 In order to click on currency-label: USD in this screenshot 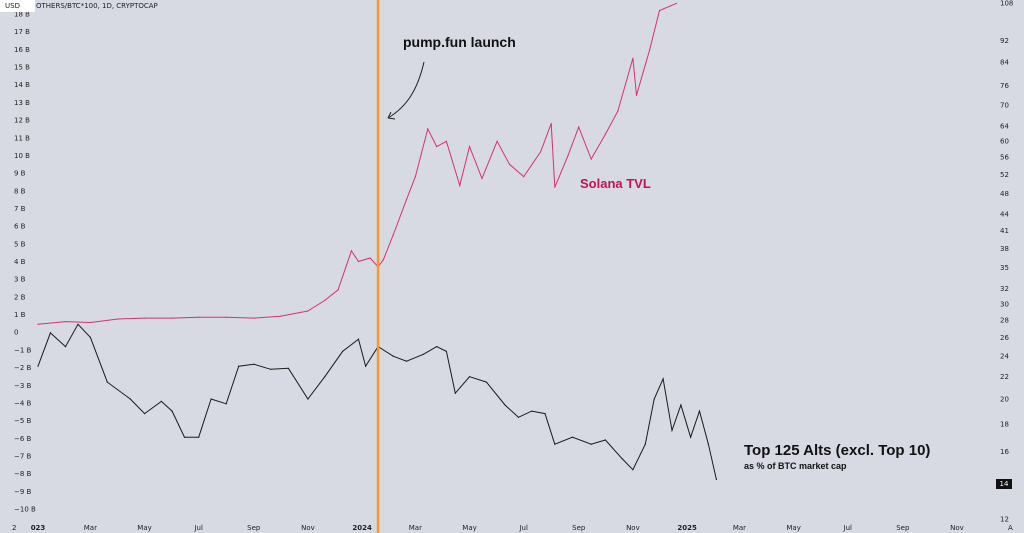, I will do `click(17, 6)`.